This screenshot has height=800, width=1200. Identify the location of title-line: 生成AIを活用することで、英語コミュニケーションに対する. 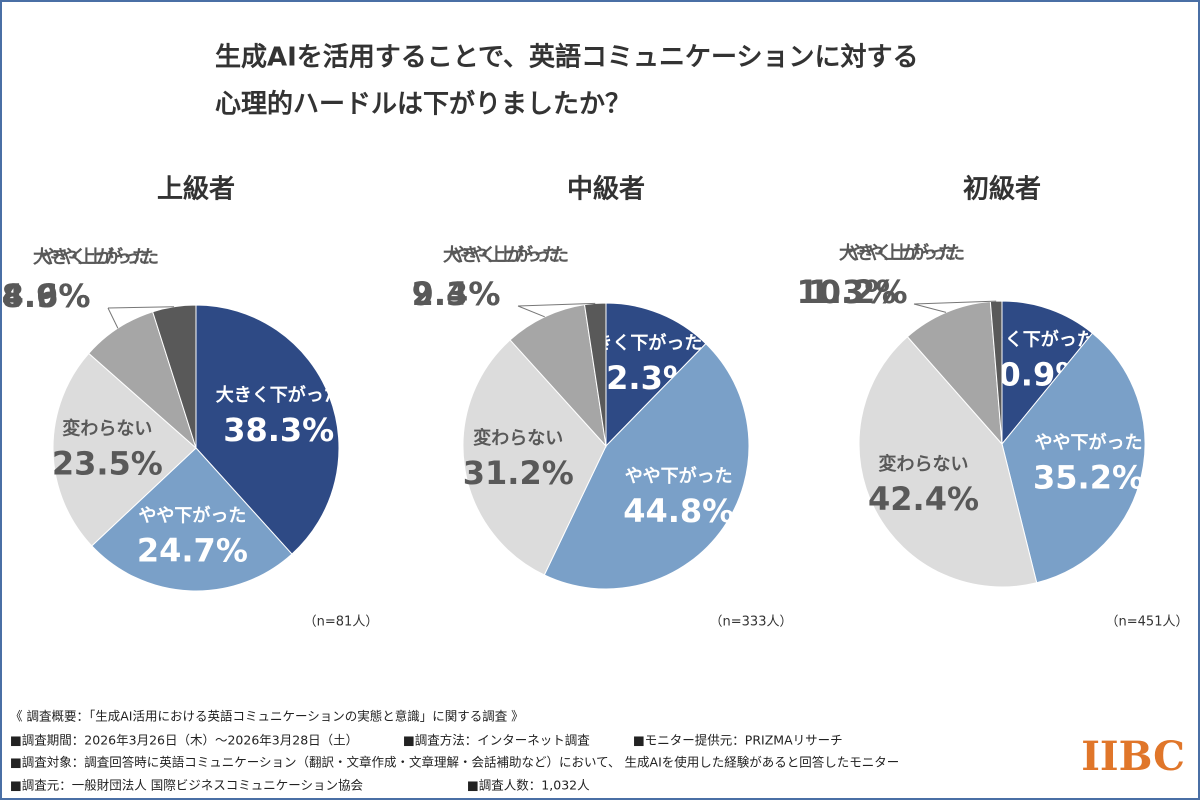
(566, 57).